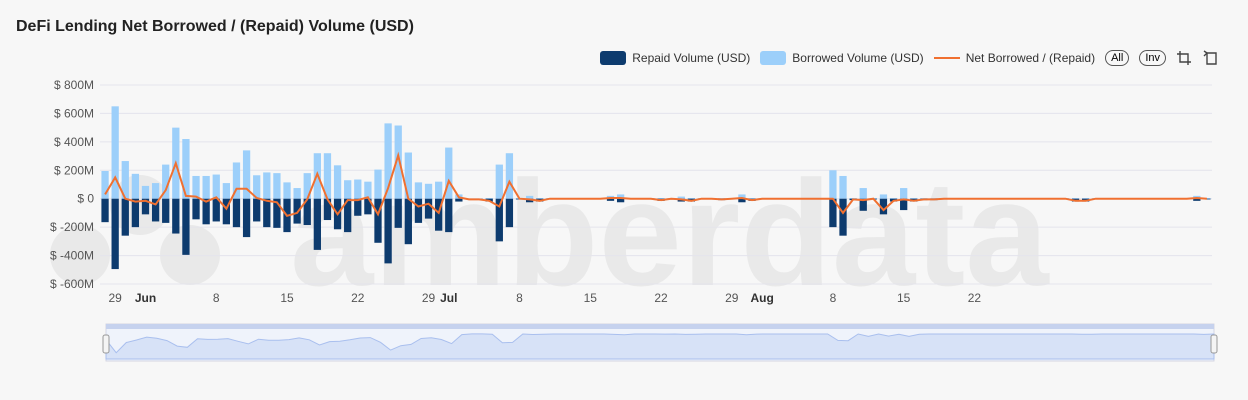 The height and width of the screenshot is (400, 1248). I want to click on inv-button: Inv, so click(1152, 58).